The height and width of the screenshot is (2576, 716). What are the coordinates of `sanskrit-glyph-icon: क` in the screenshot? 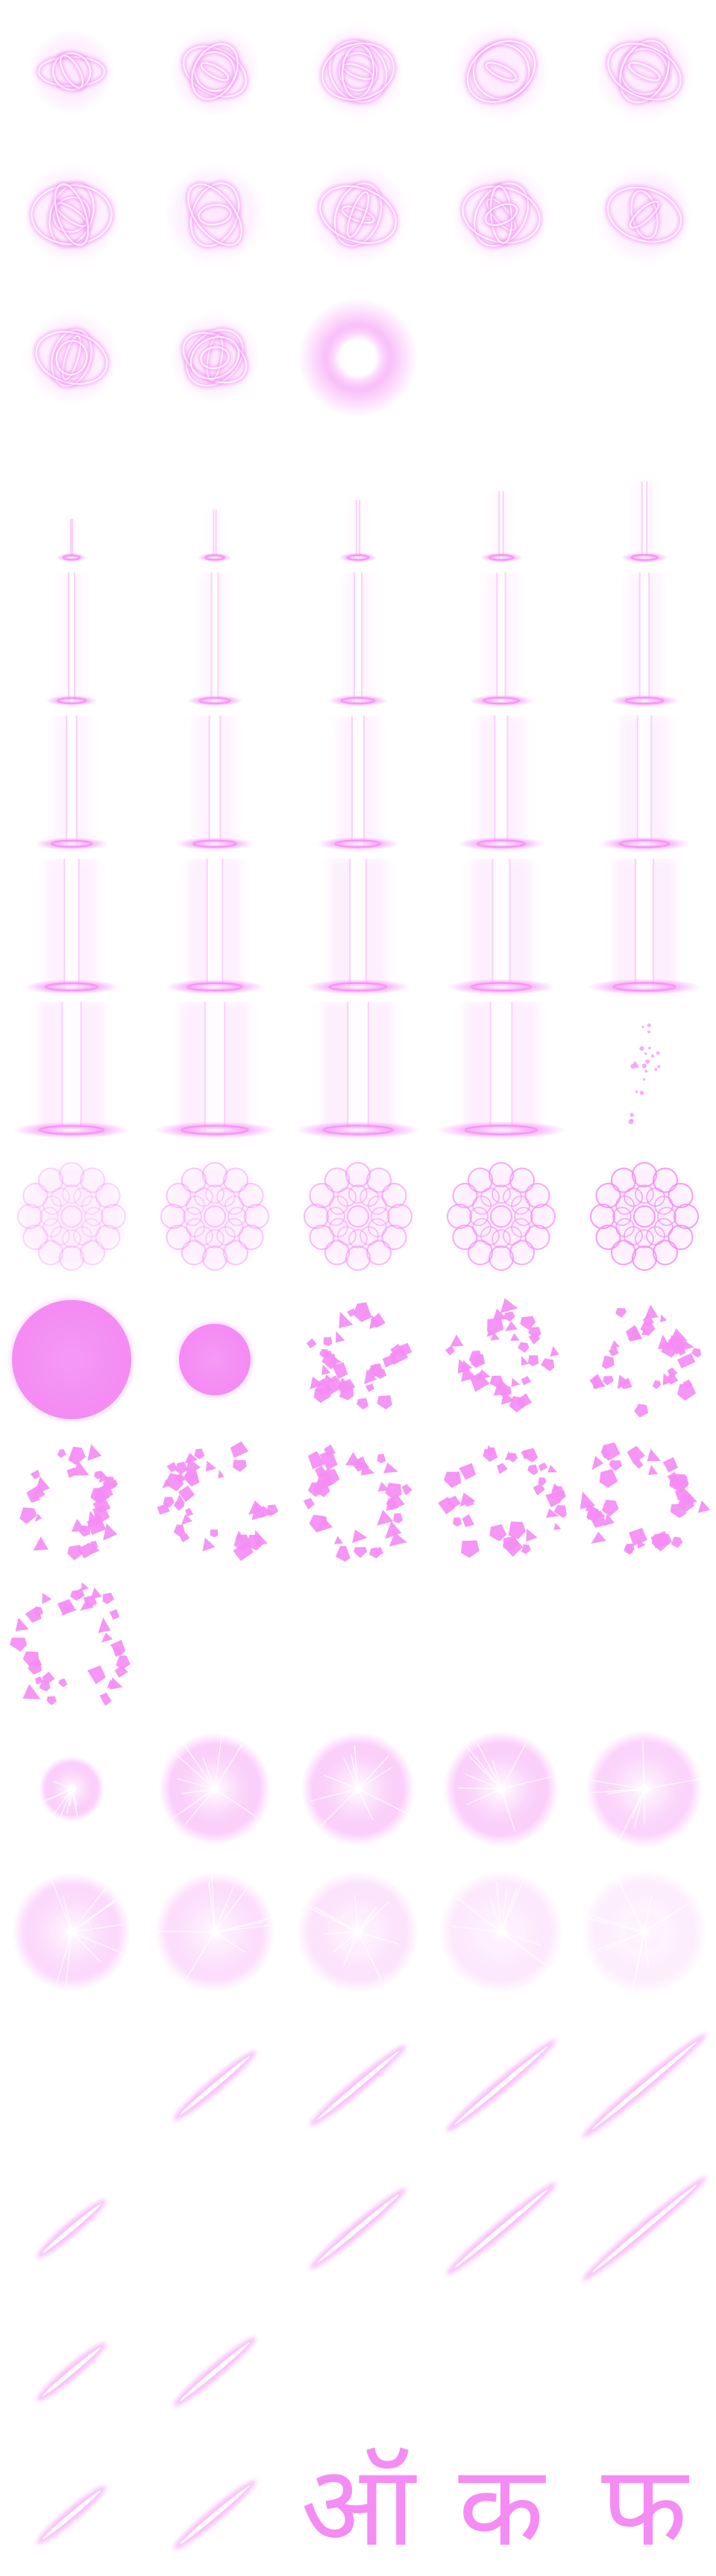 It's located at (501, 2505).